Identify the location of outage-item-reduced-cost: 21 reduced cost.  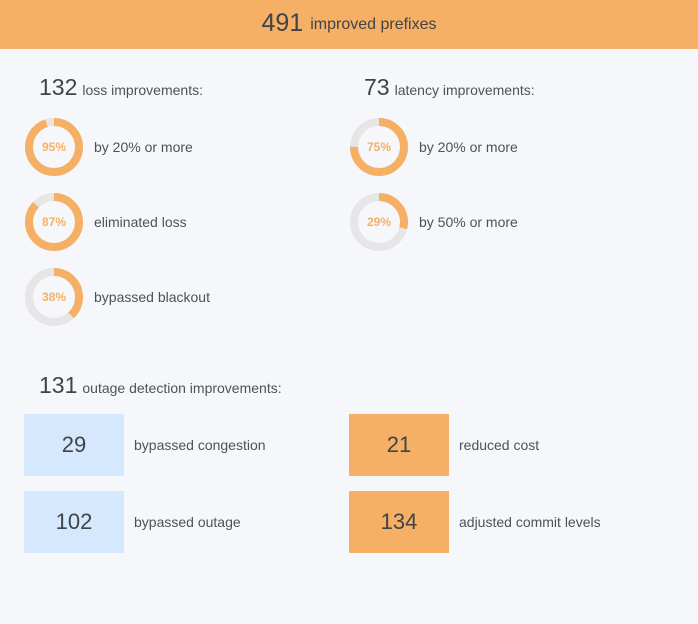
(444, 445).